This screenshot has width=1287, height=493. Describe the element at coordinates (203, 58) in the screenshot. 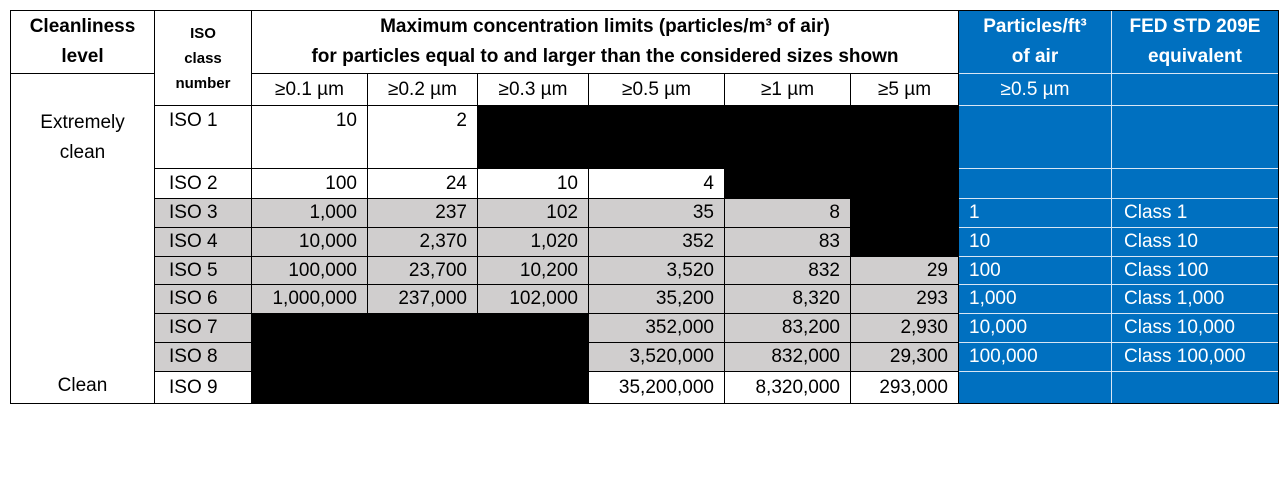

I see `iso-class-header: ISO class number` at that location.